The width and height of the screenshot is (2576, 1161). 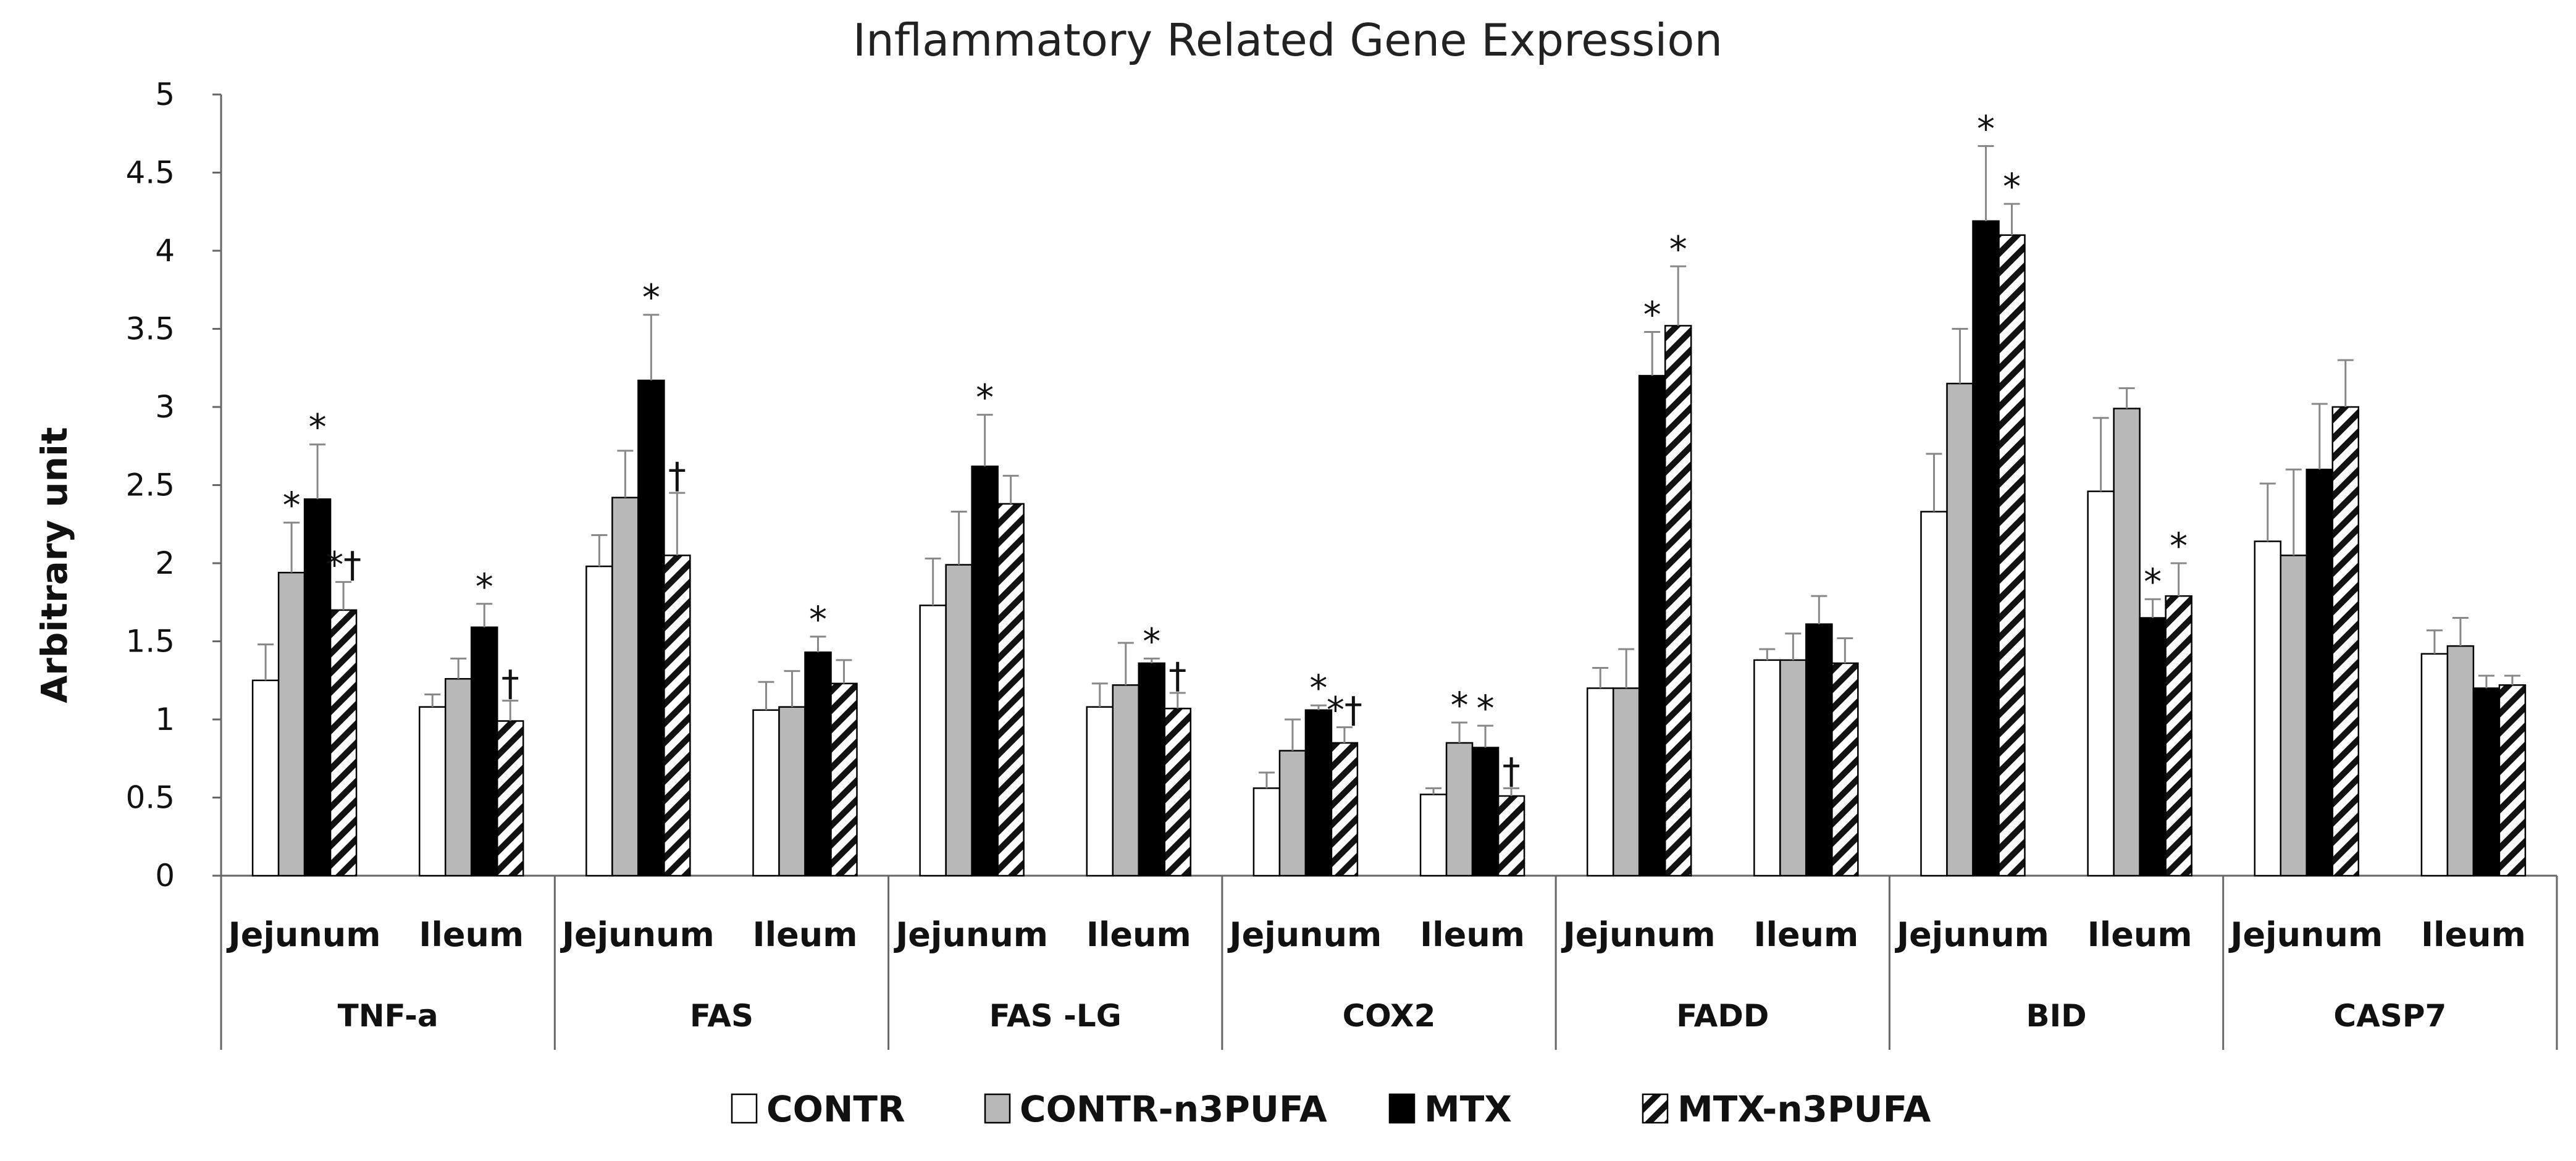 I want to click on group-label: TNF-a, so click(x=388, y=1016).